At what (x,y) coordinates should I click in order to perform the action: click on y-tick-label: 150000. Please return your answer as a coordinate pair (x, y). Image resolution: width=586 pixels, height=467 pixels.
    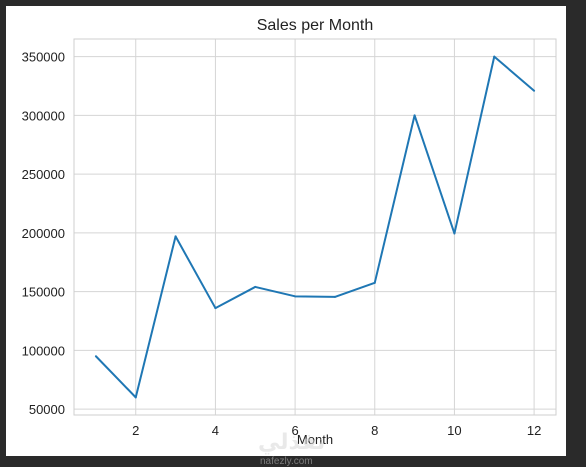
    Looking at the image, I should click on (43, 292).